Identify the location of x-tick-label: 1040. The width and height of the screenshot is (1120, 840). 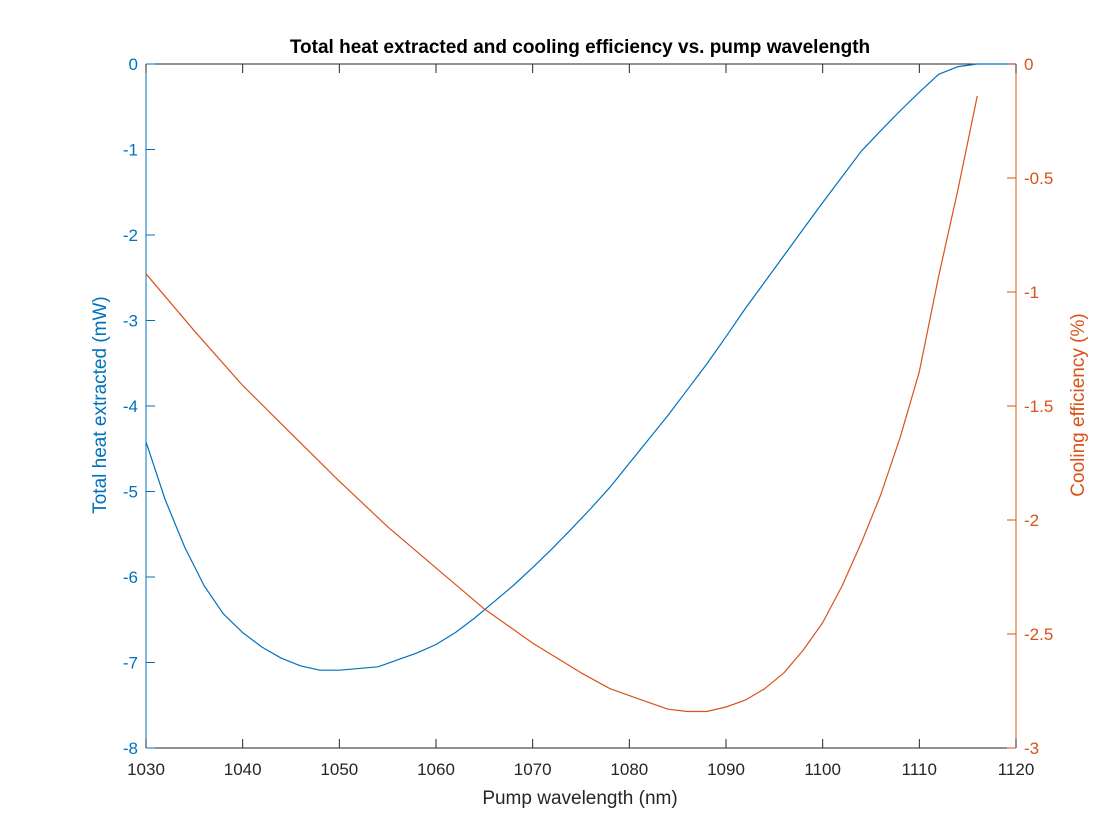
(243, 769).